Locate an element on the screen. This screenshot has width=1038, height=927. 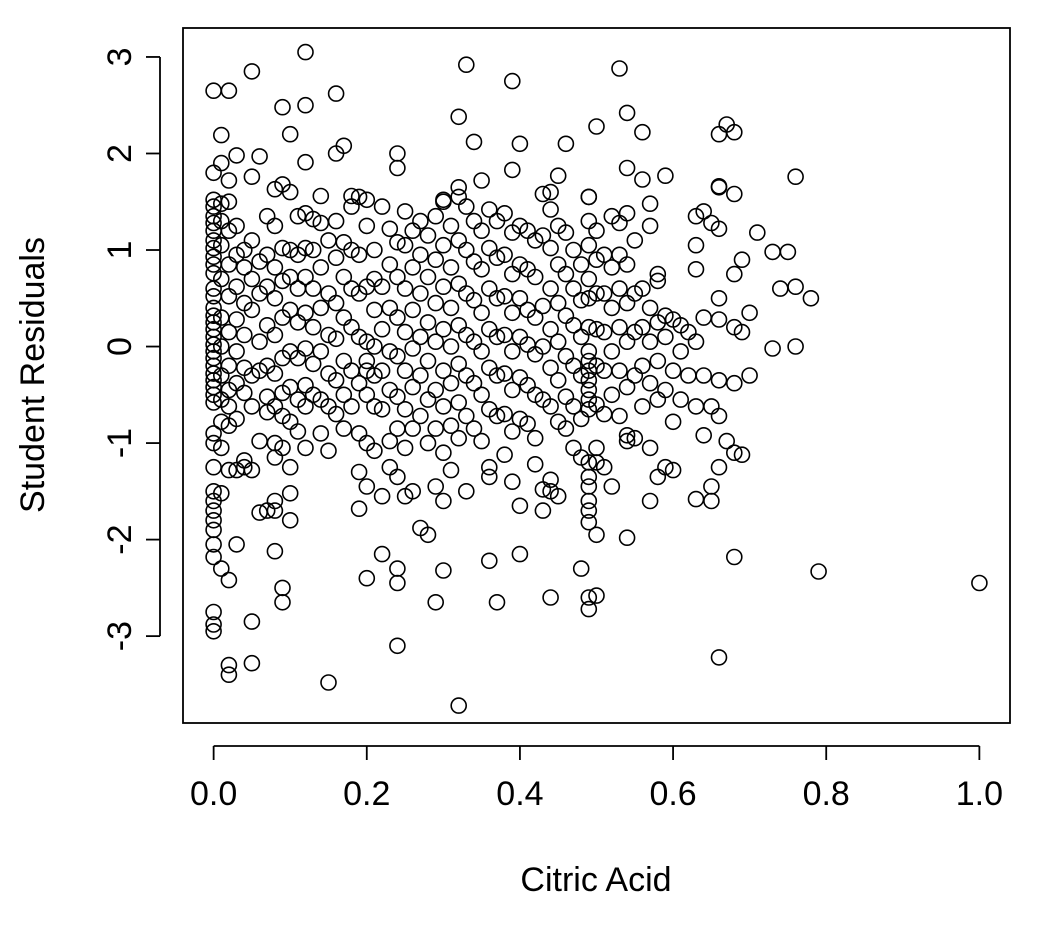
x-tick-label: 0.6 is located at coordinates (672, 794).